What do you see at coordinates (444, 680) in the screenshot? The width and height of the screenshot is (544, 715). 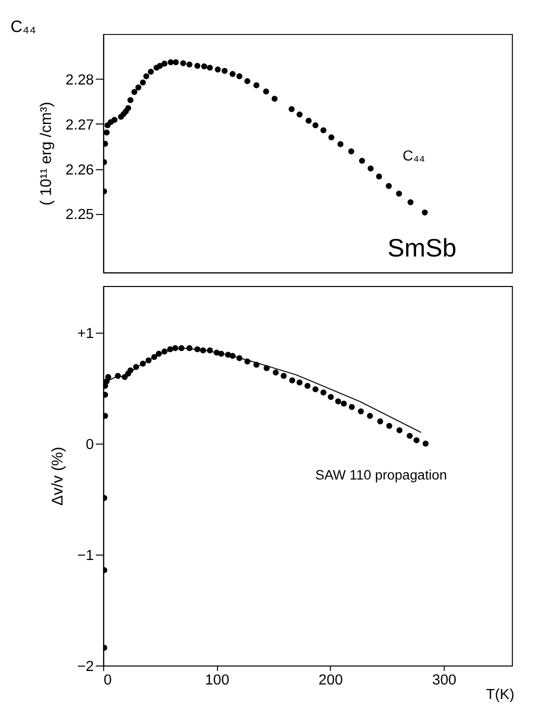 I see `x-tick-label: 300` at bounding box center [444, 680].